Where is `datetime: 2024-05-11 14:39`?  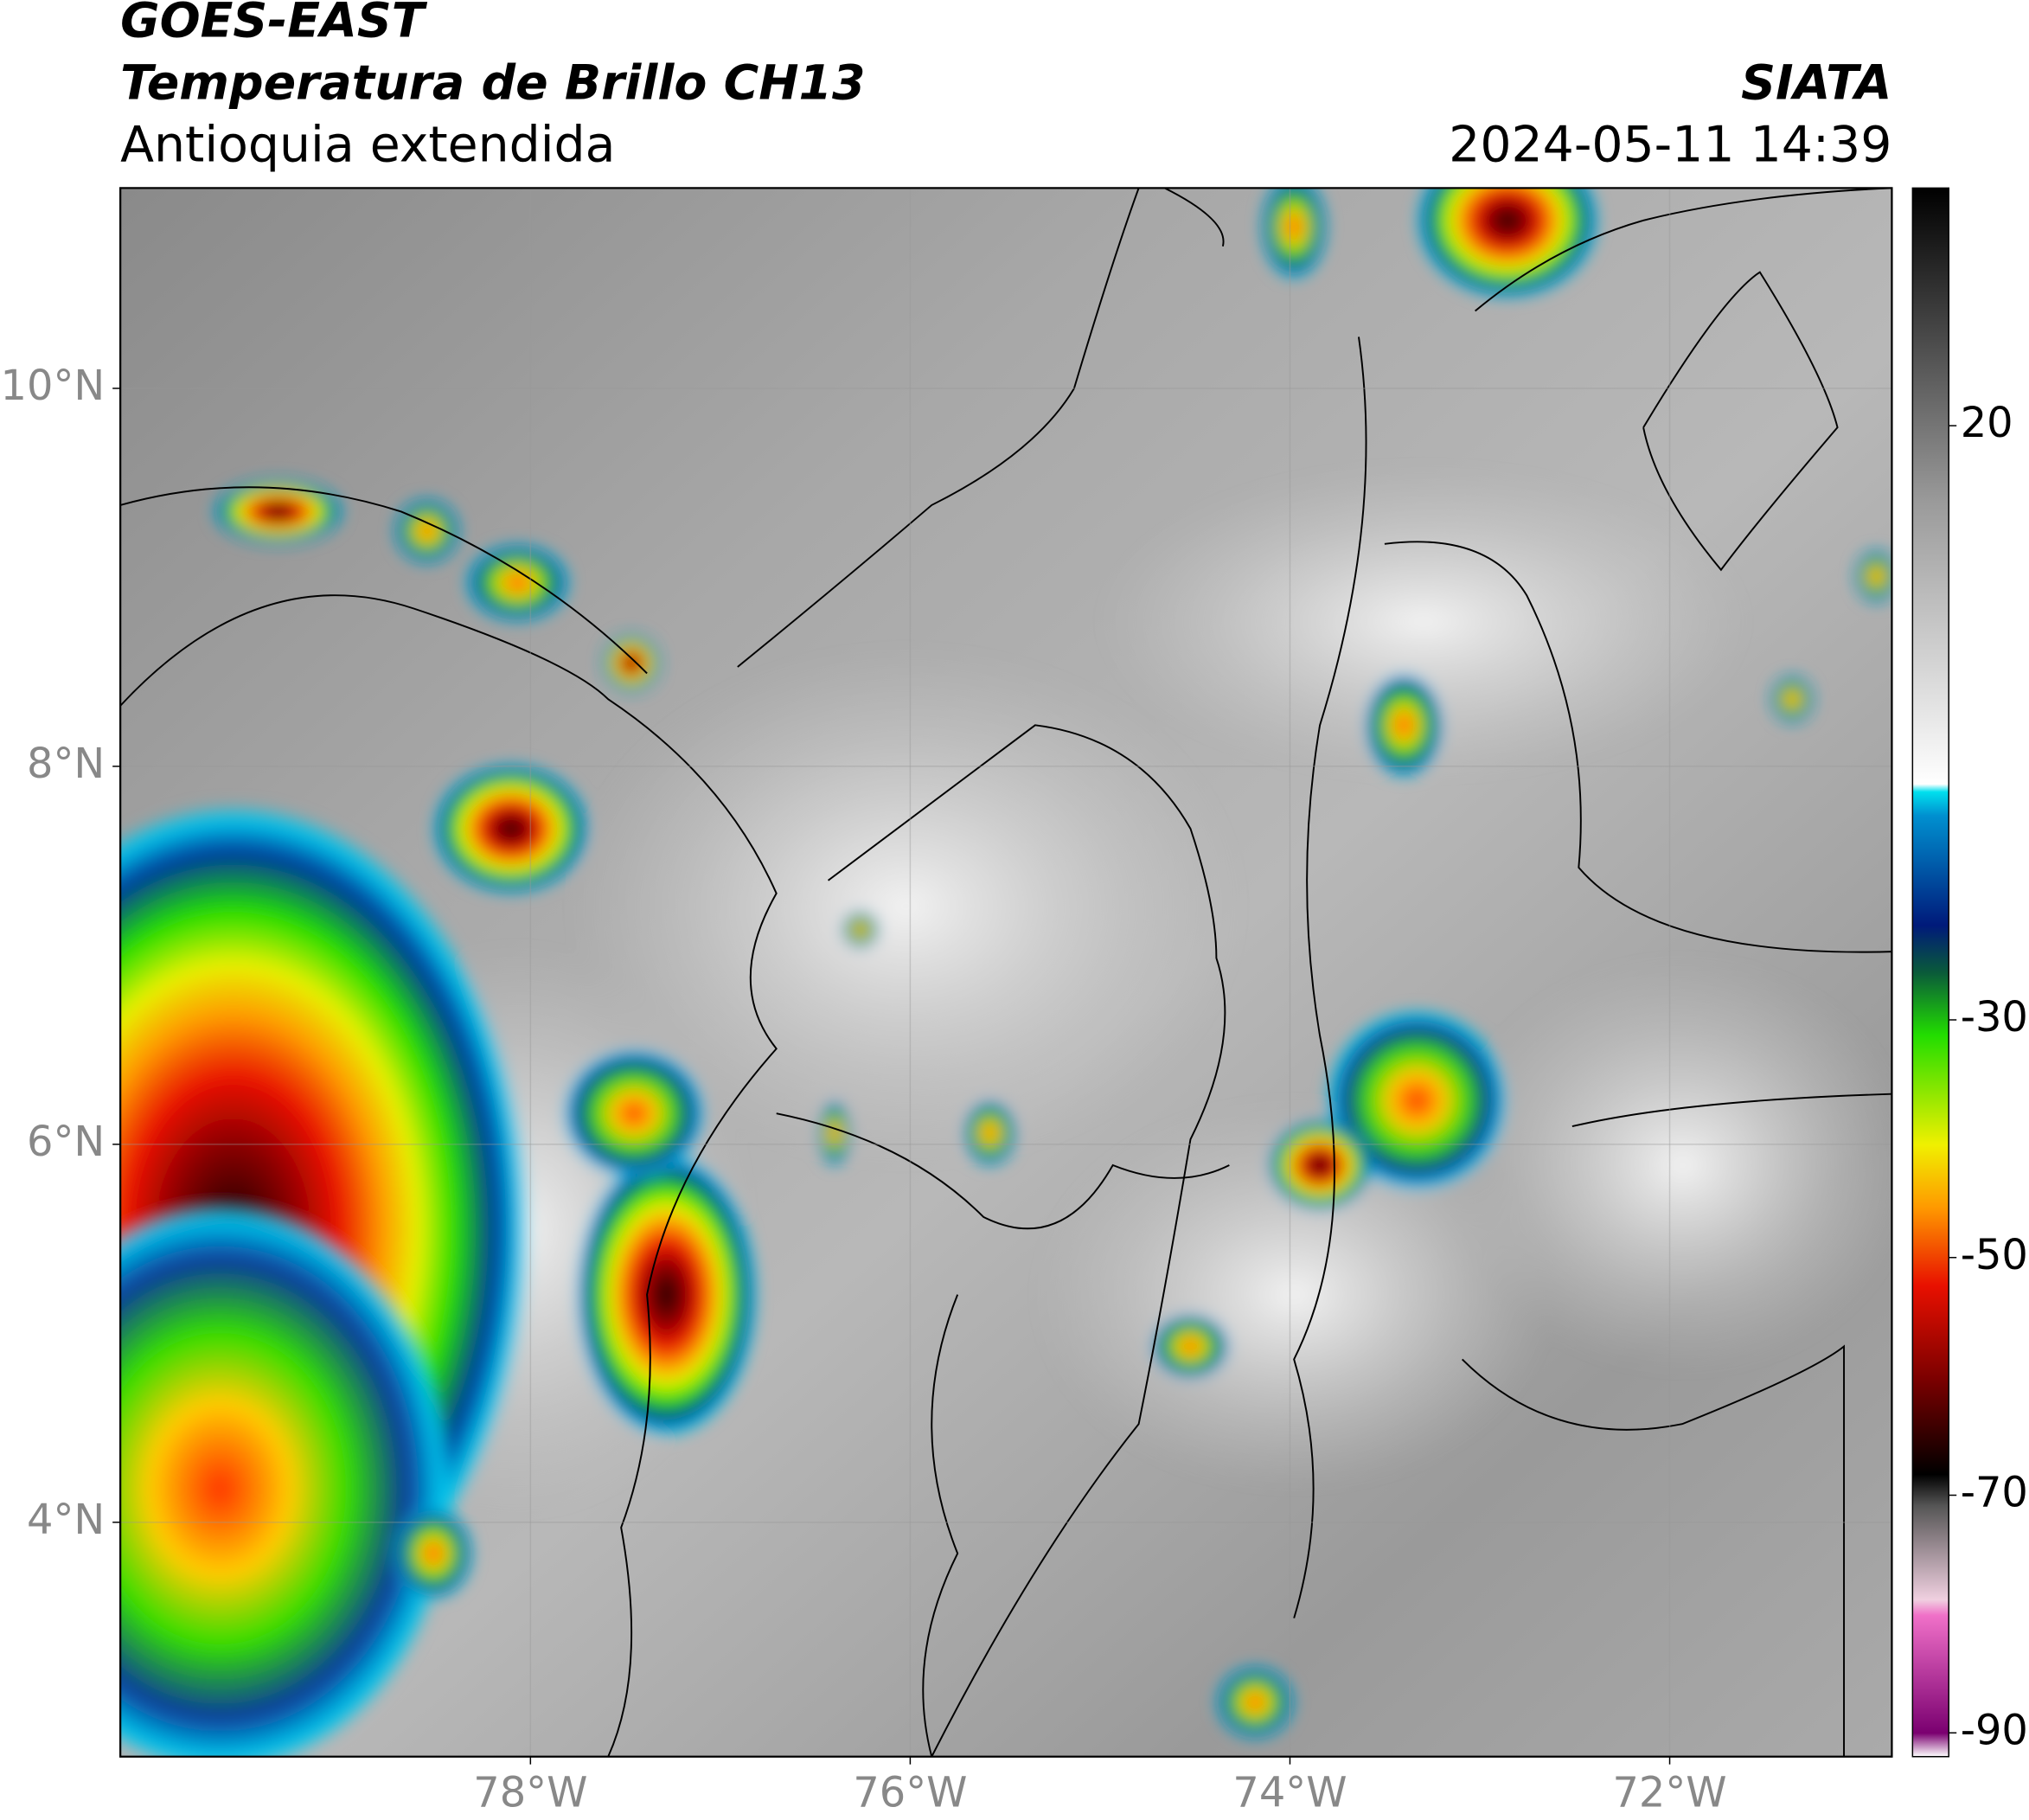 datetime: 2024-05-11 14:39 is located at coordinates (1670, 145).